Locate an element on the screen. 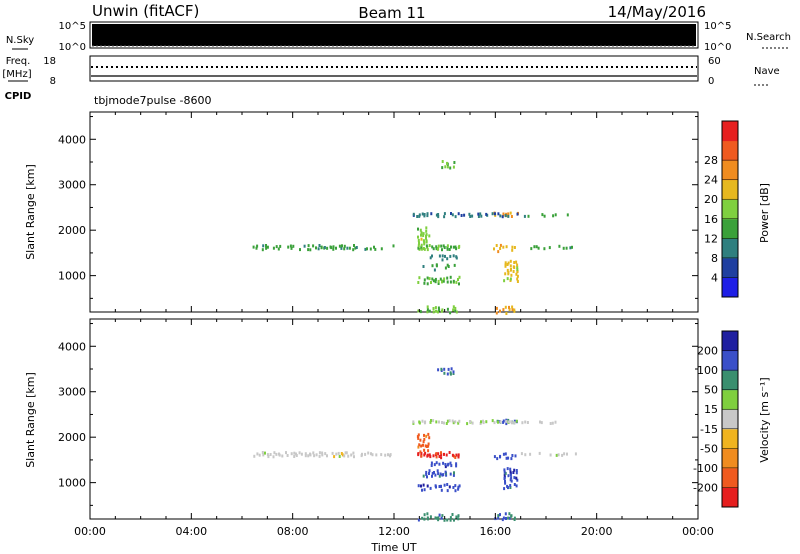 The height and width of the screenshot is (554, 800). noise-right-tick-bottom: 10^0 is located at coordinates (717, 47).